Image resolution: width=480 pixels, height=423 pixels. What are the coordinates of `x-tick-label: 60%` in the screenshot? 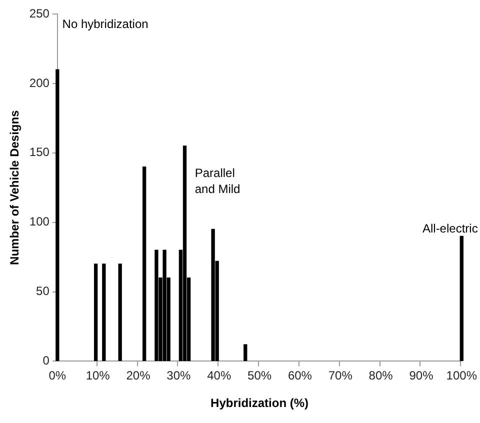 It's located at (300, 375).